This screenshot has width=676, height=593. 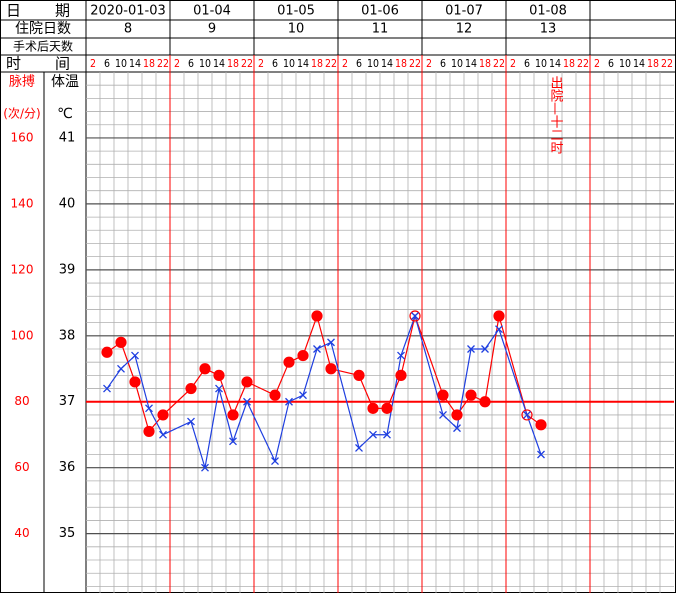 I want to click on temp-label: 体温, so click(x=65, y=82).